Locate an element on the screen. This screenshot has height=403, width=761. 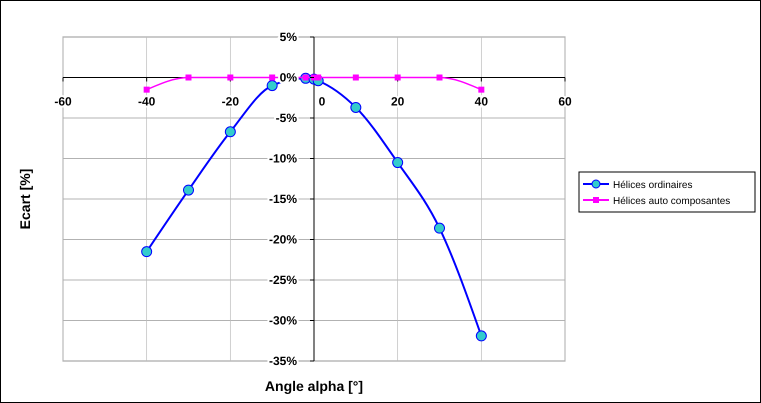
y-tick-label: 5% is located at coordinates (289, 37).